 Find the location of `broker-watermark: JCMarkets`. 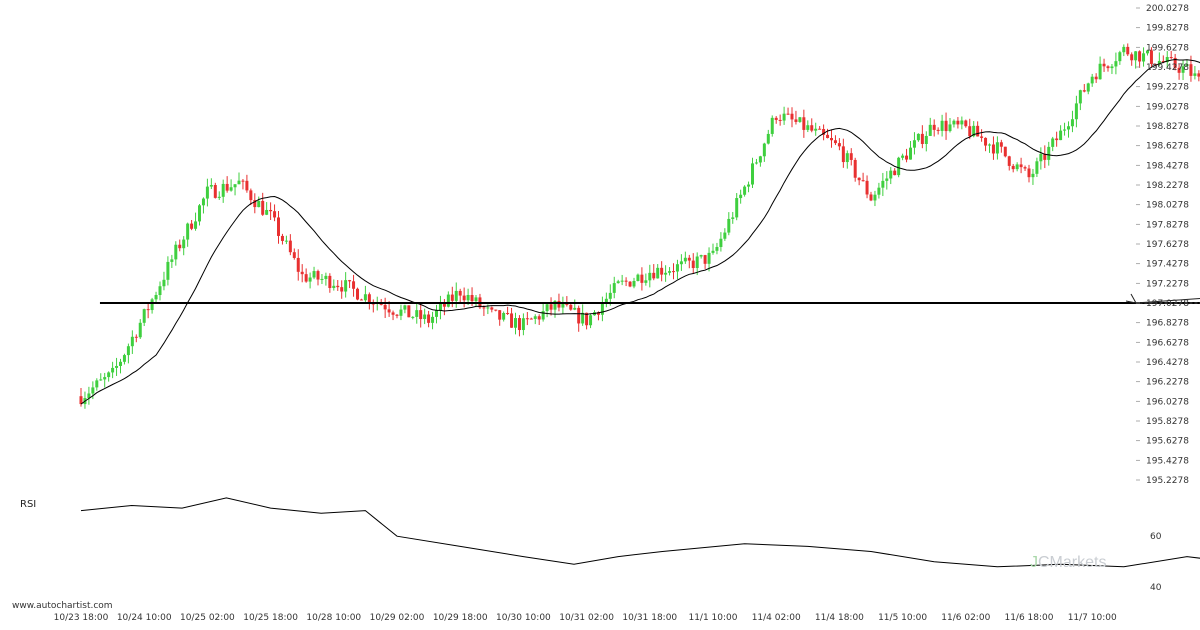

broker-watermark: JCMarkets is located at coordinates (1068, 562).